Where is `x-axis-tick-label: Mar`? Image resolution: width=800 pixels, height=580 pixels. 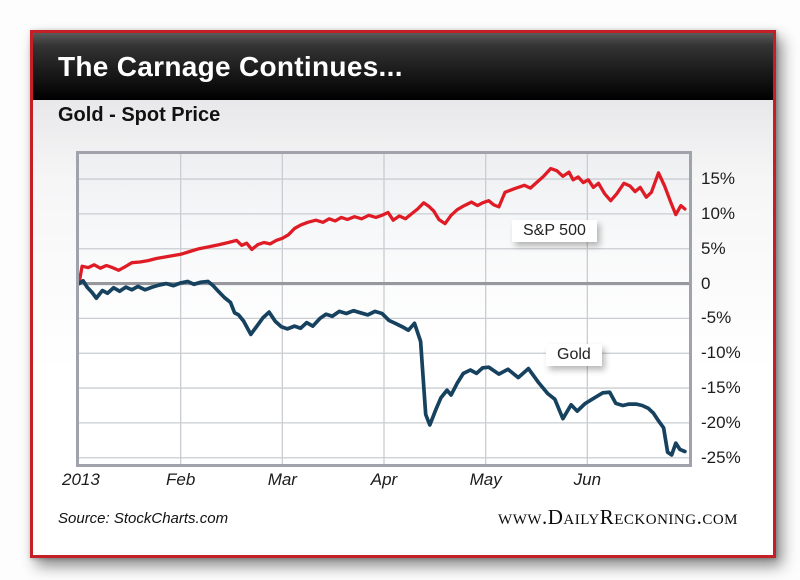 x-axis-tick-label: Mar is located at coordinates (282, 479).